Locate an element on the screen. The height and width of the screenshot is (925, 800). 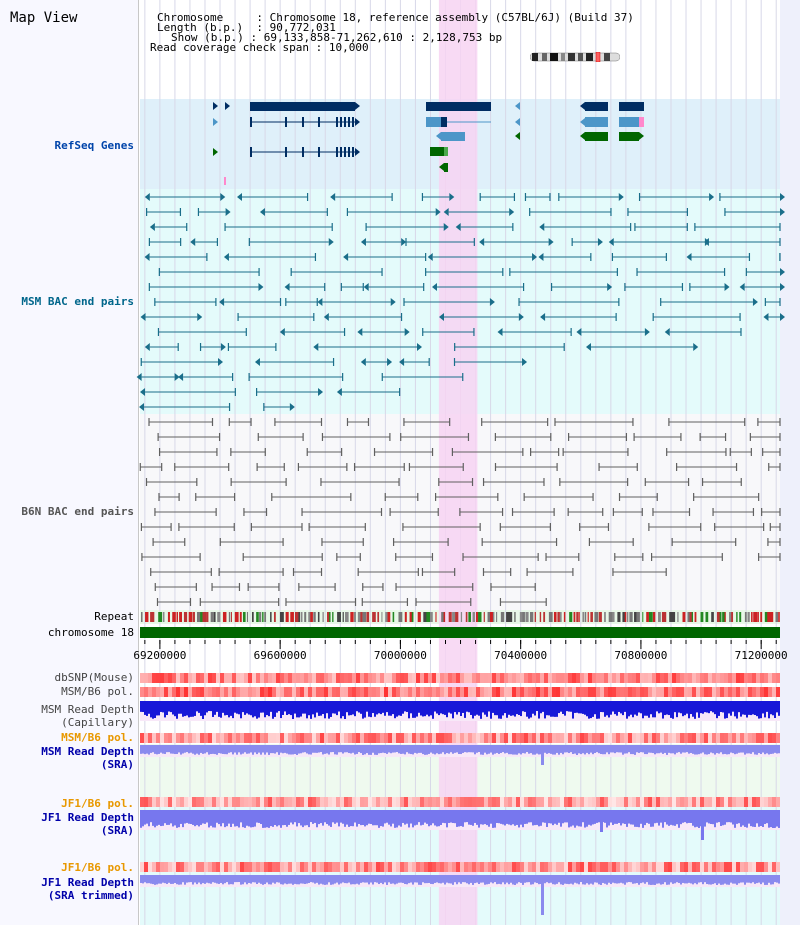
gene-arrow is located at coordinates (357, 122).